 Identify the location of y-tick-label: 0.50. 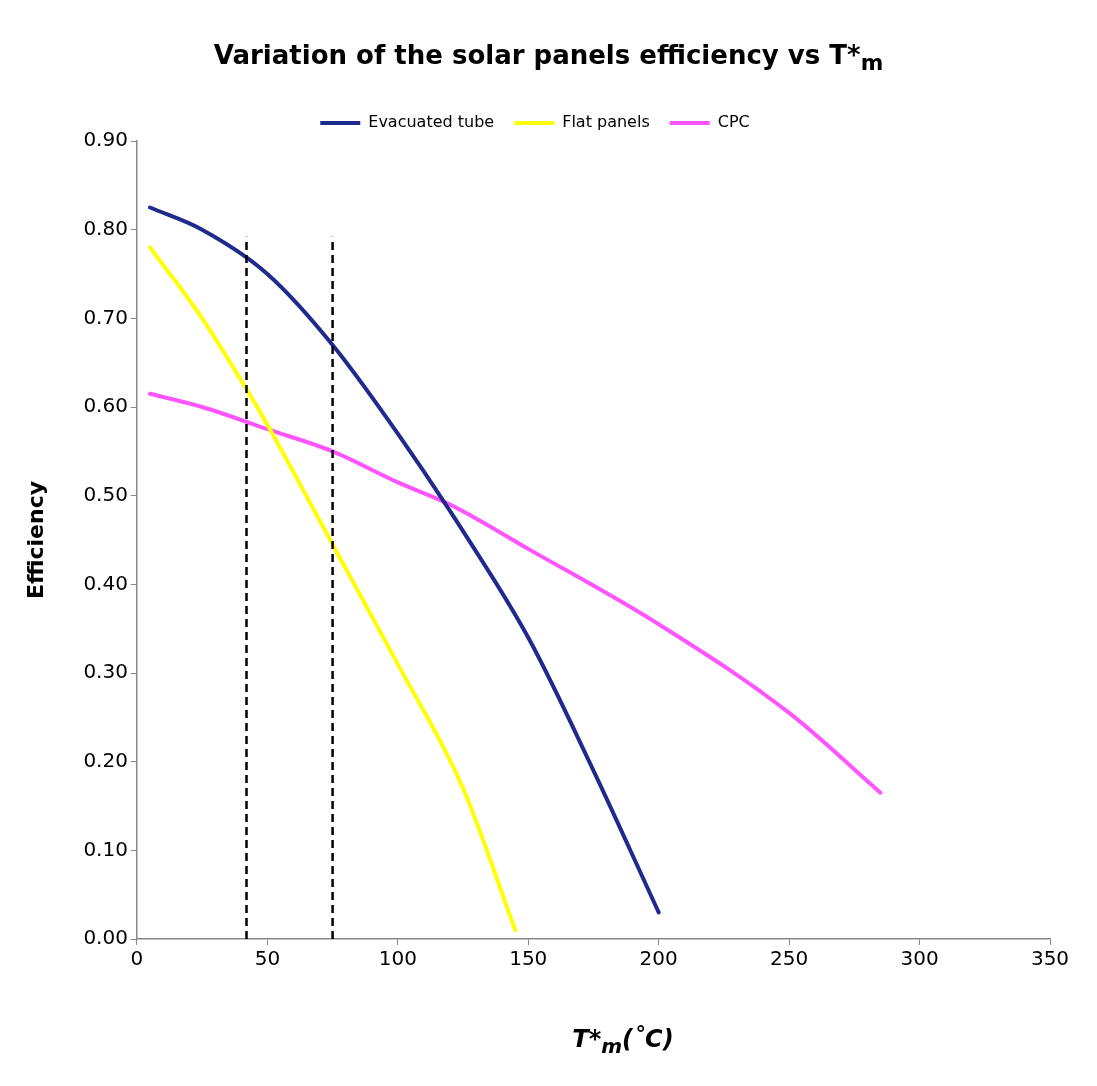
(105, 493).